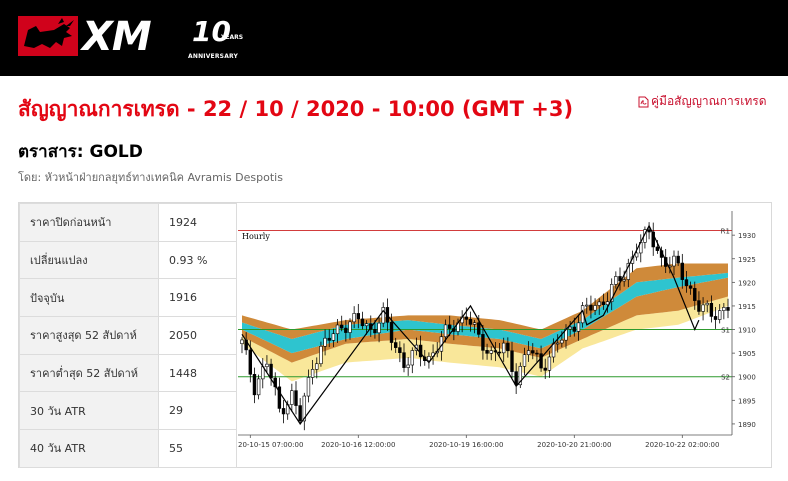 The image size is (788, 481). What do you see at coordinates (747, 354) in the screenshot?
I see `y-tick-label: 1905` at bounding box center [747, 354].